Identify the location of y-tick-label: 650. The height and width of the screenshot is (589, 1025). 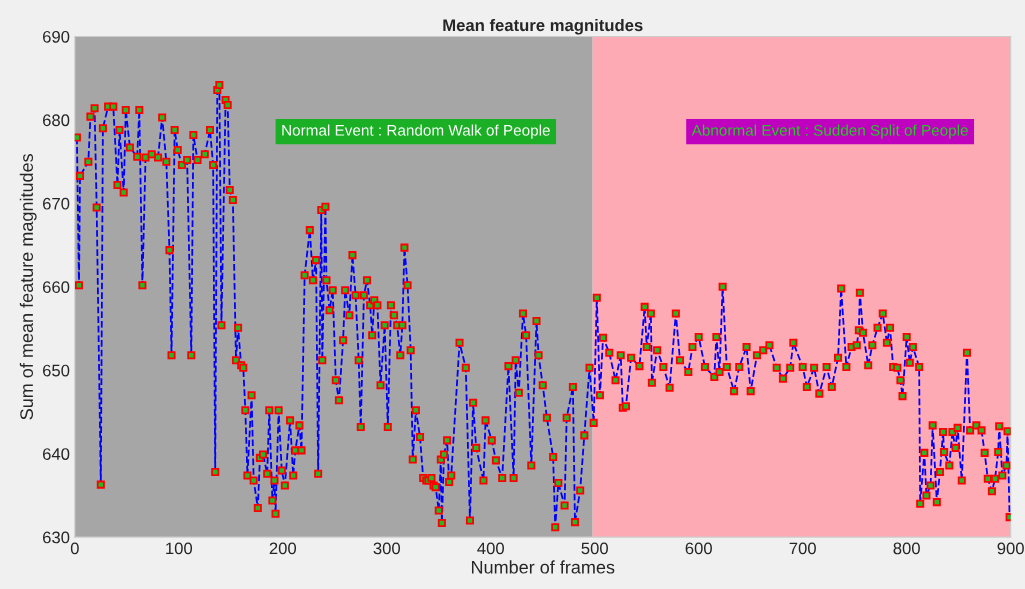
(56, 370).